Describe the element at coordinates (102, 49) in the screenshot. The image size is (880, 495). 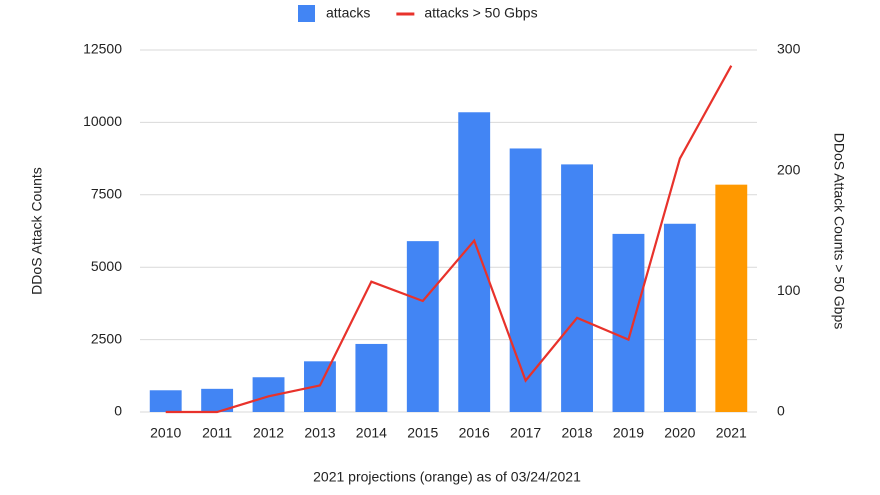
I see `y-tick-label: 12500` at that location.